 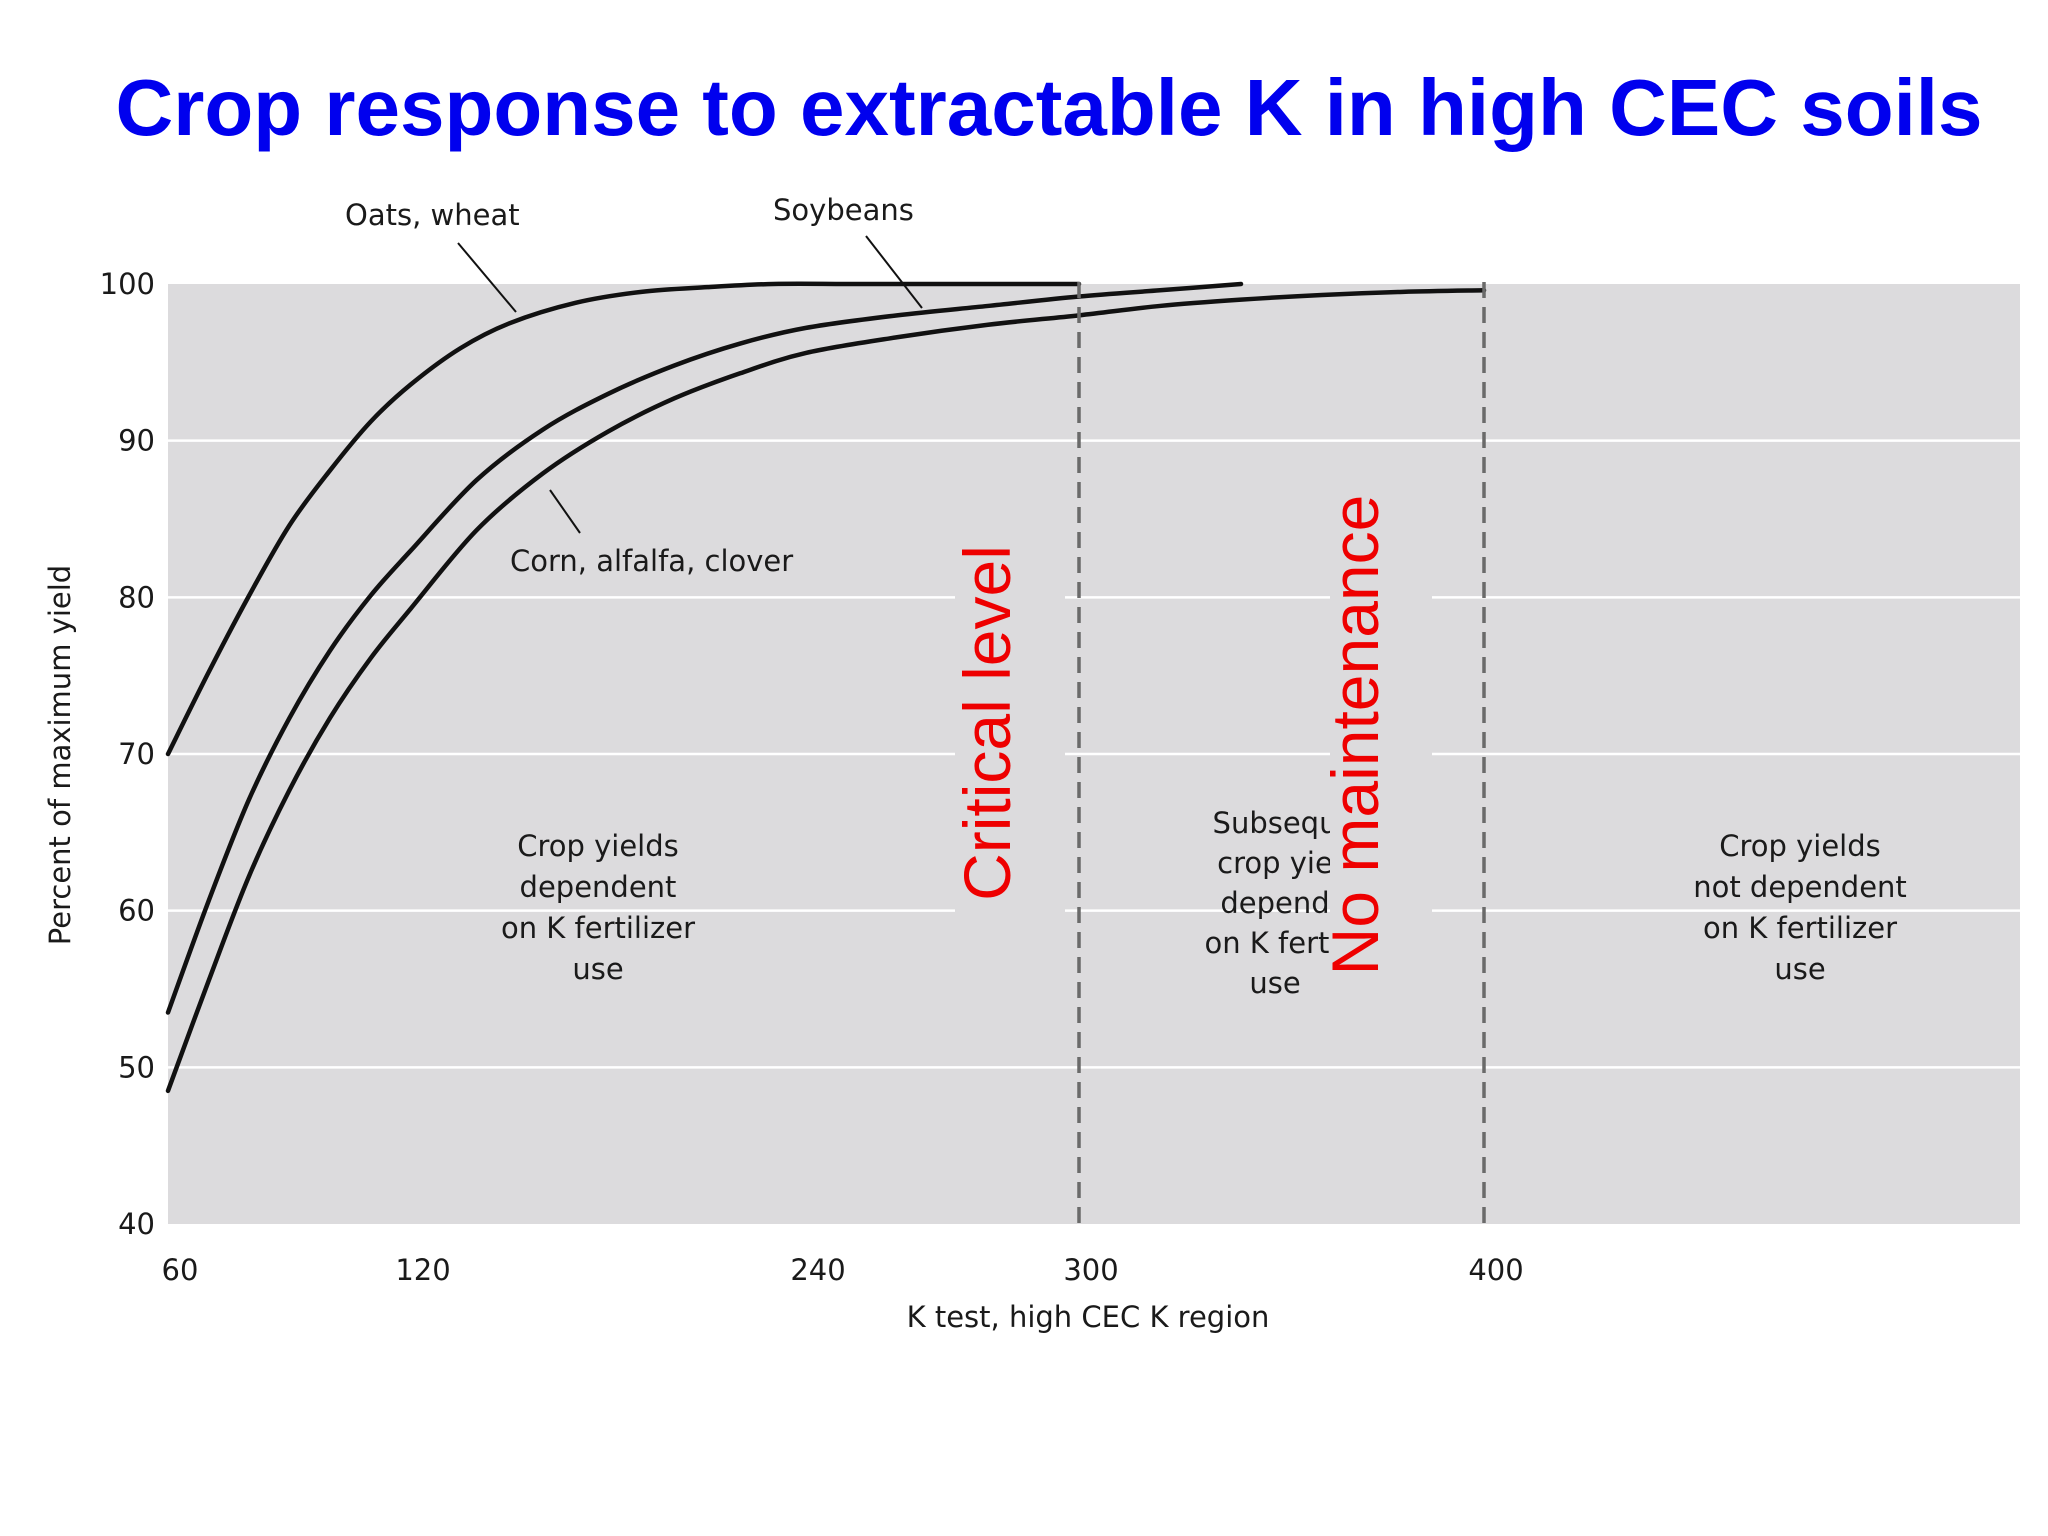 What do you see at coordinates (651, 561) in the screenshot?
I see `series-label: Corn, alfalfa, clover` at bounding box center [651, 561].